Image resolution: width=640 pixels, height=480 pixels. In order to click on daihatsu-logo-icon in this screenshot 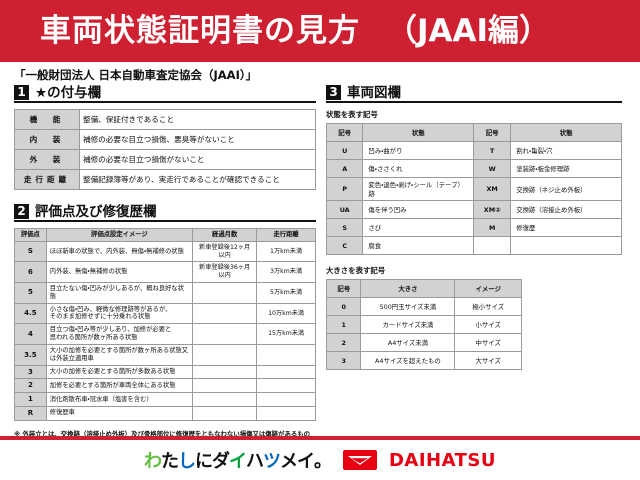, I will do `click(359, 460)`.